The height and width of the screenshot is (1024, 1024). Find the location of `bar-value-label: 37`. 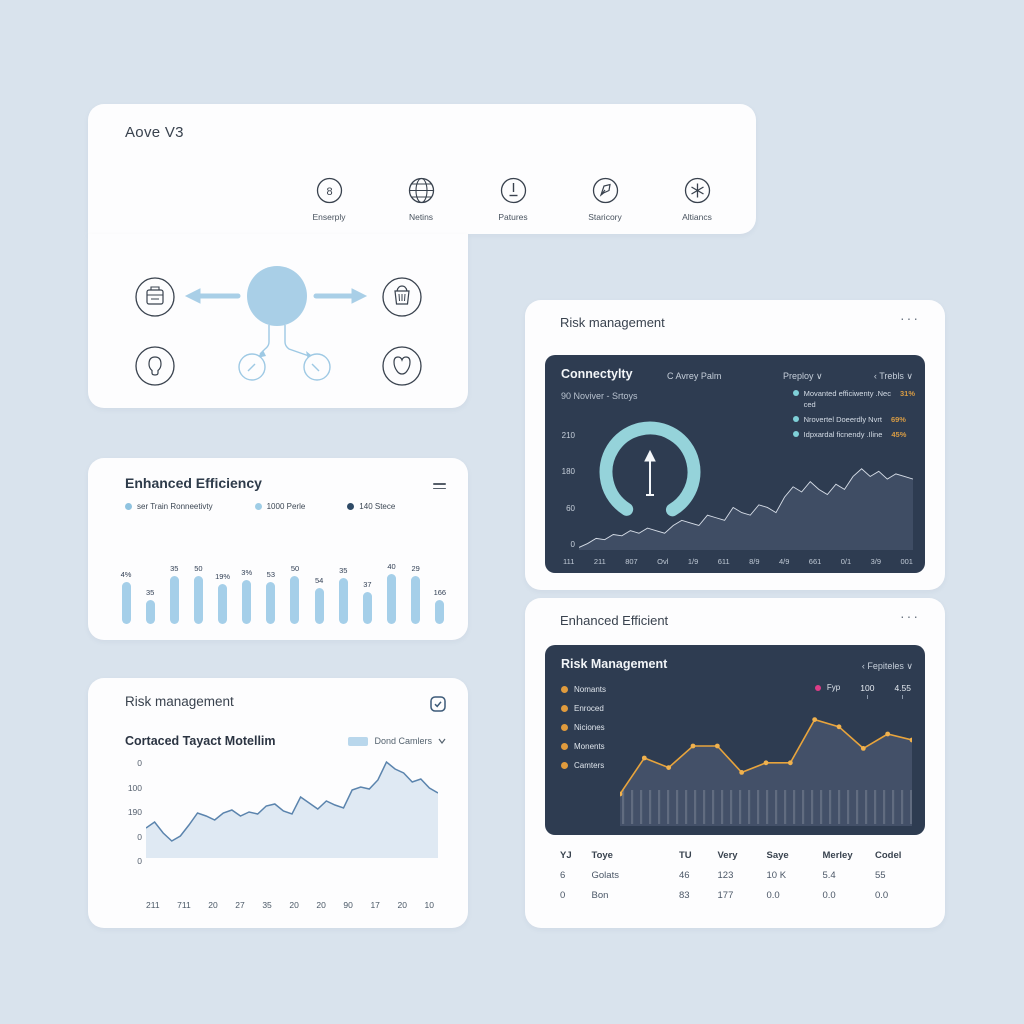

bar-value-label: 37 is located at coordinates (367, 584).